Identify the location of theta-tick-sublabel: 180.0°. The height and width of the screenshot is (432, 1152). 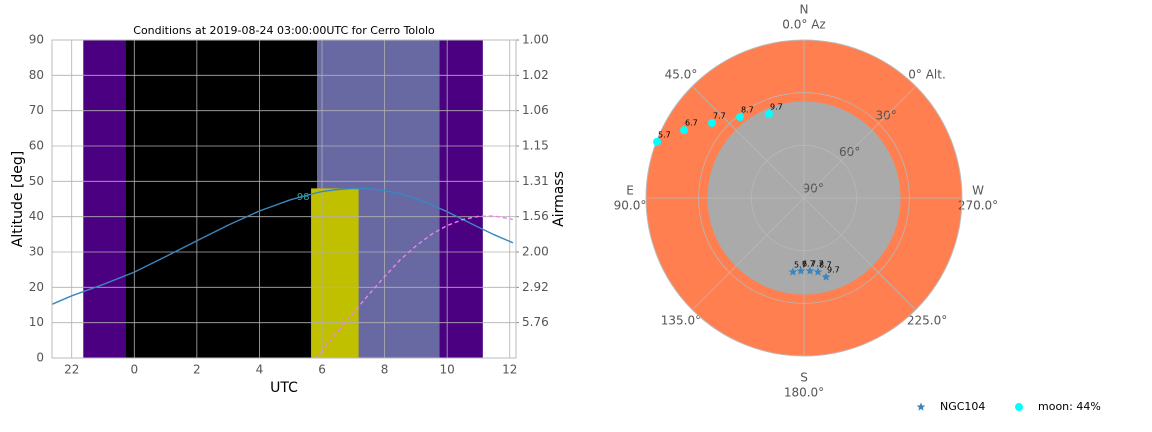
(804, 393).